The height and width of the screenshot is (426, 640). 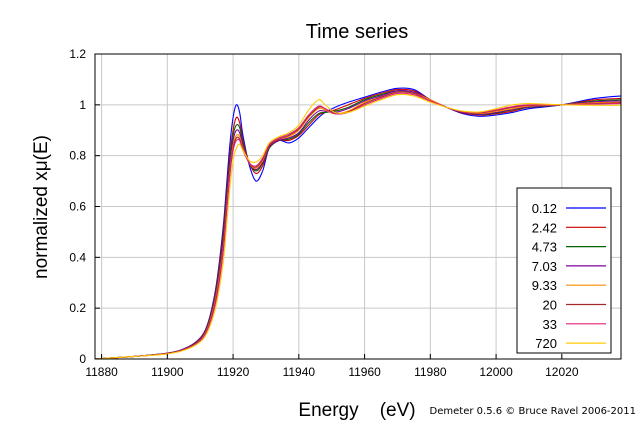 What do you see at coordinates (533, 411) in the screenshot?
I see `credit-text: Demeter 0.5.6 © Bruce Ravel 2006-2011` at bounding box center [533, 411].